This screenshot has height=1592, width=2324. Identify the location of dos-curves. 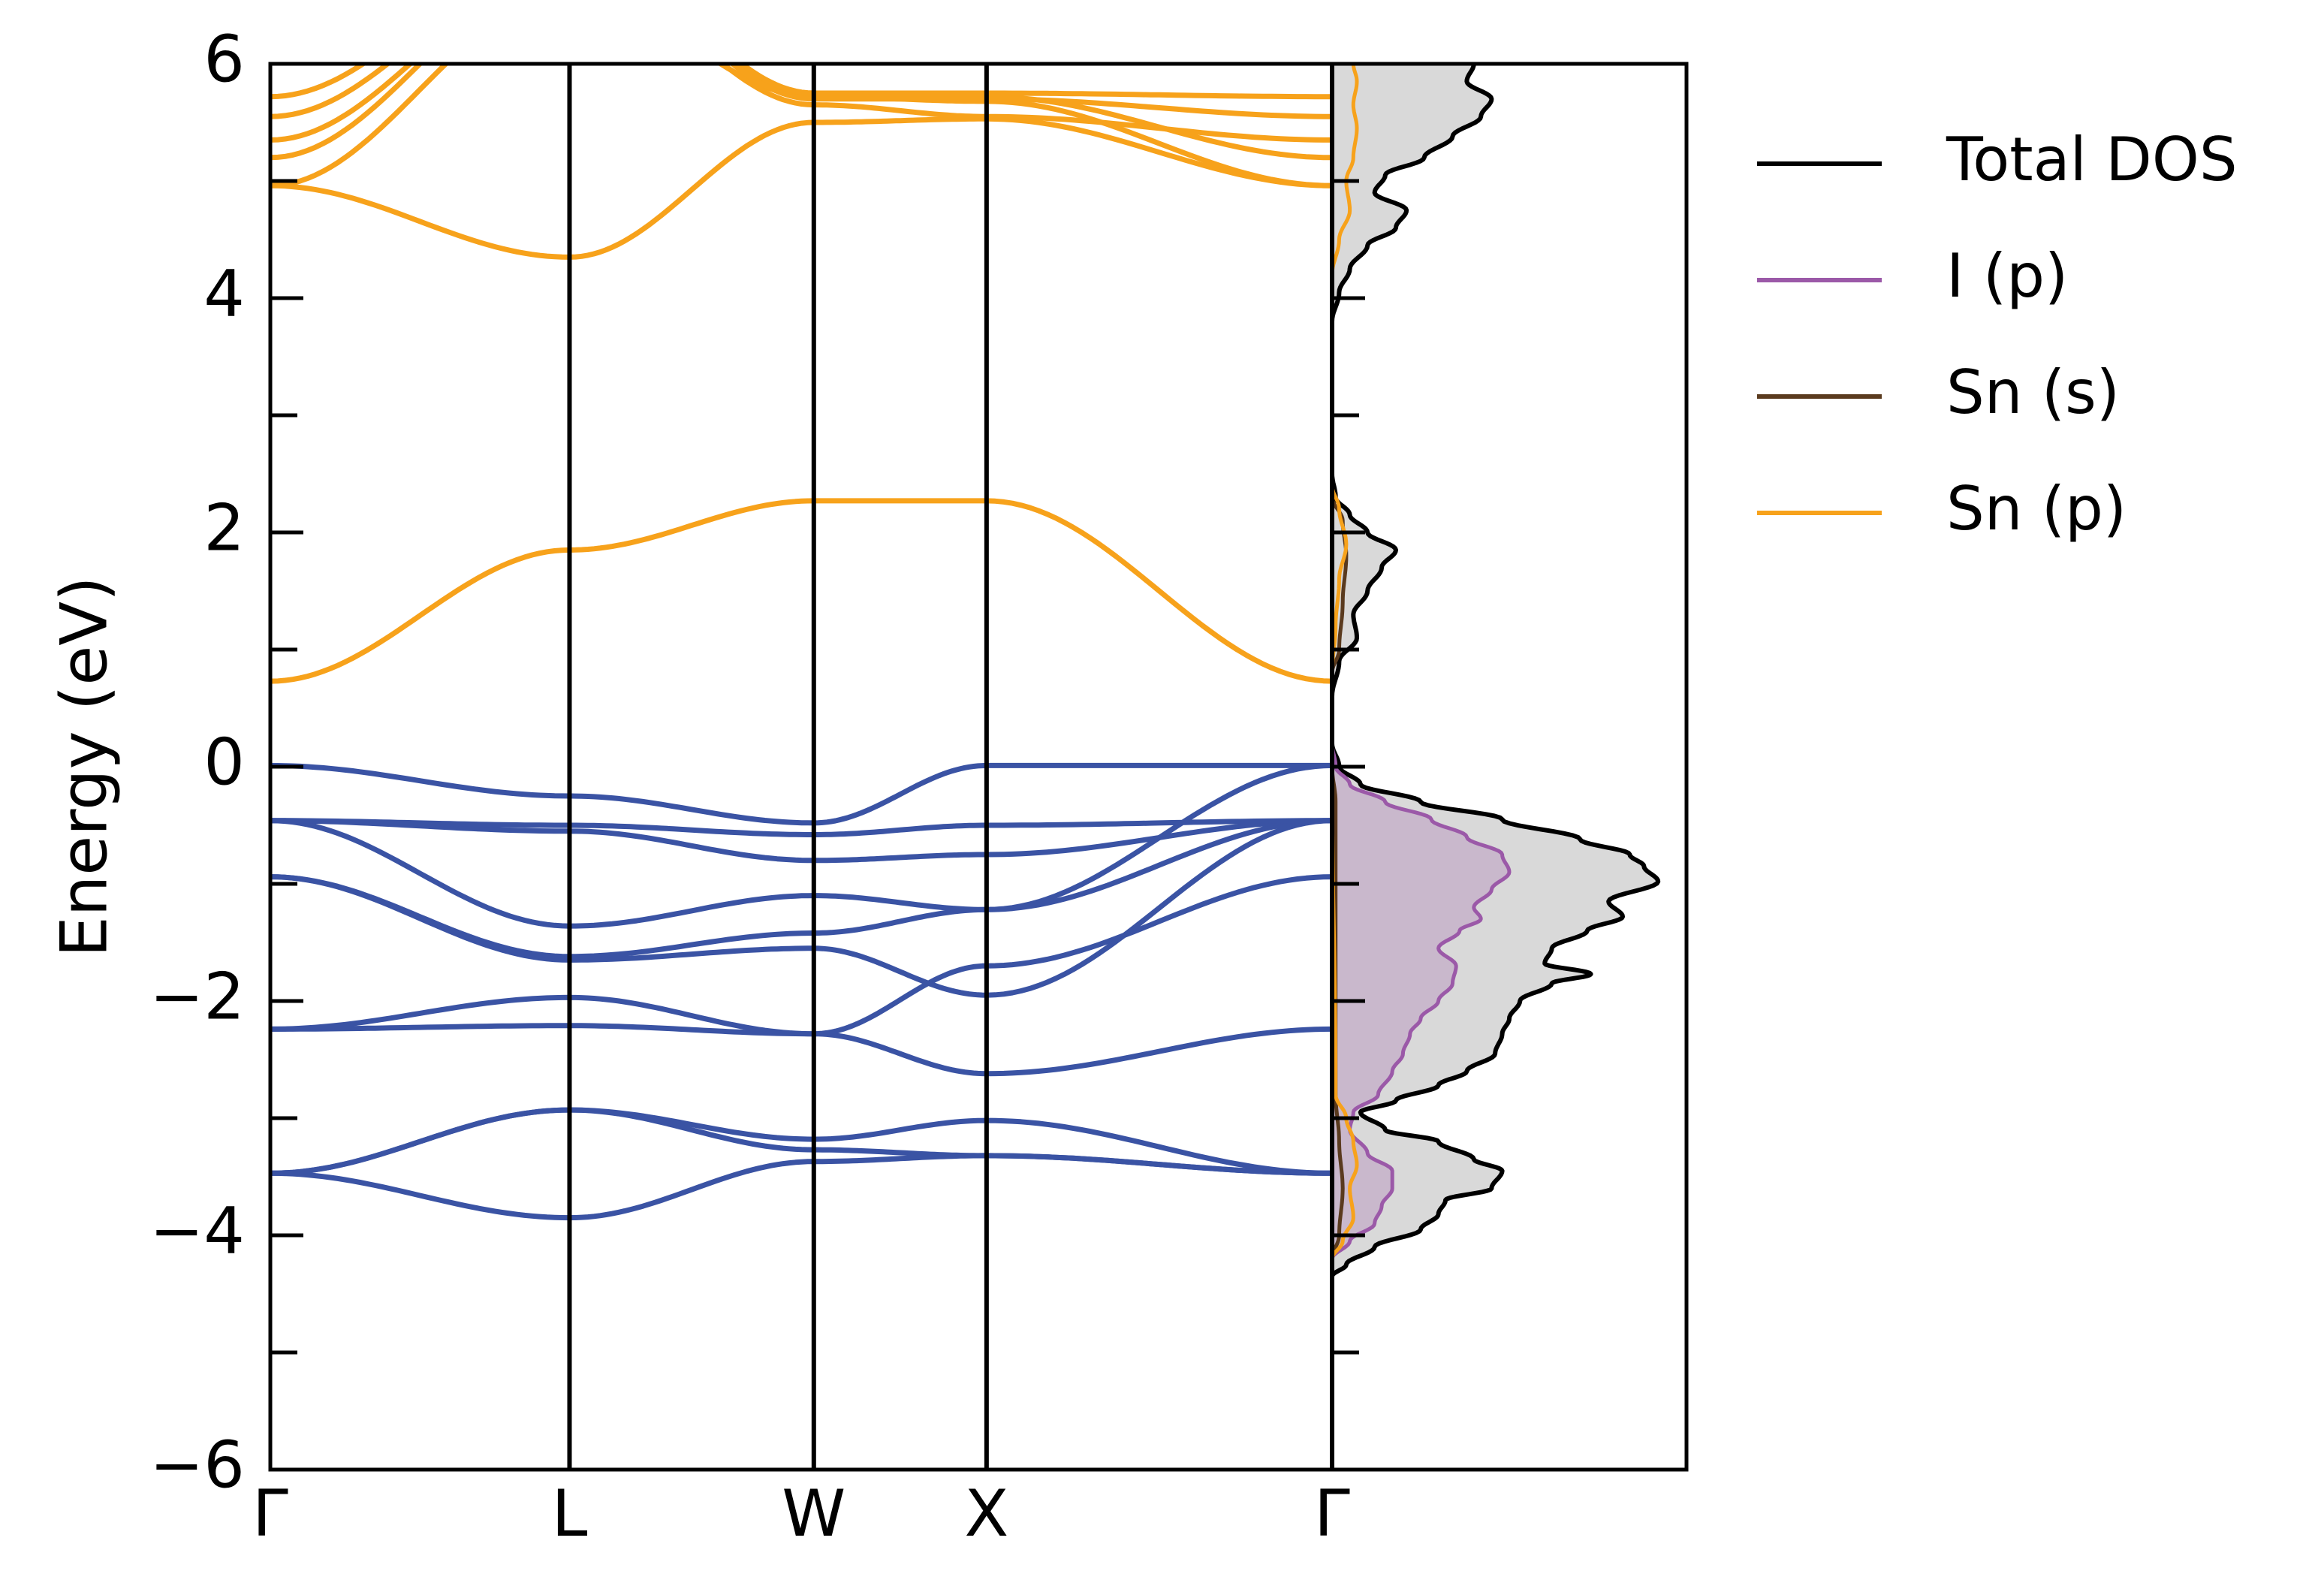
(1496, 767).